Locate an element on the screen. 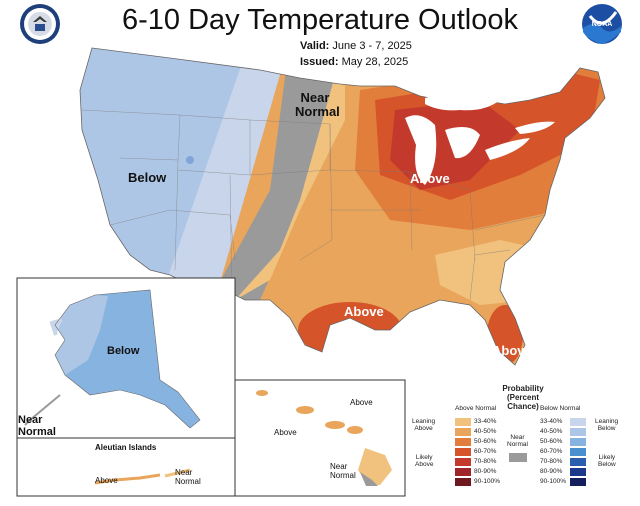  legend-leaning-above-2: Above is located at coordinates (423, 428).